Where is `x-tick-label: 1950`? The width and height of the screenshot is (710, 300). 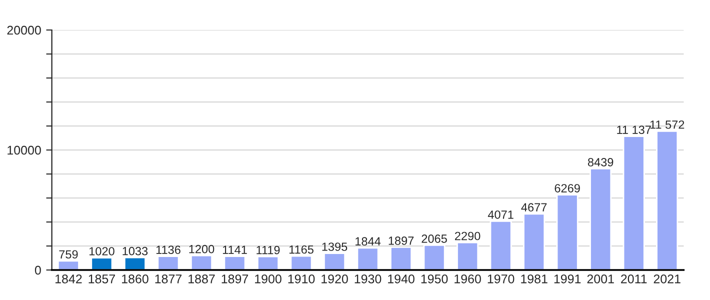
x-tick-label: 1950 is located at coordinates (434, 279).